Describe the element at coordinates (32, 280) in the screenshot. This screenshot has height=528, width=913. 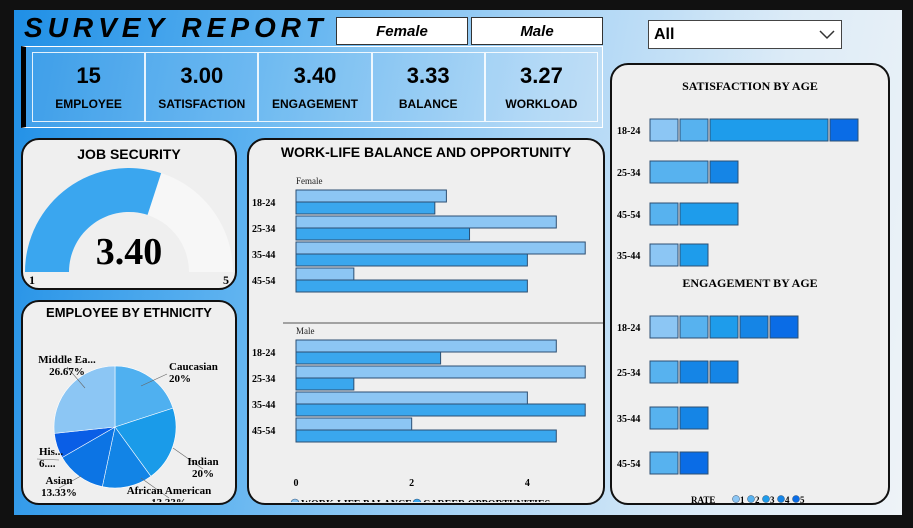
I see `gauge-min-label: 1` at that location.